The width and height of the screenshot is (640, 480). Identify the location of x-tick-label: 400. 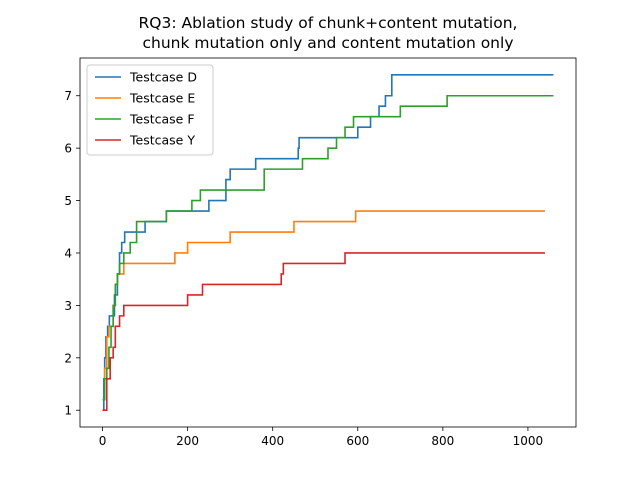
(272, 441).